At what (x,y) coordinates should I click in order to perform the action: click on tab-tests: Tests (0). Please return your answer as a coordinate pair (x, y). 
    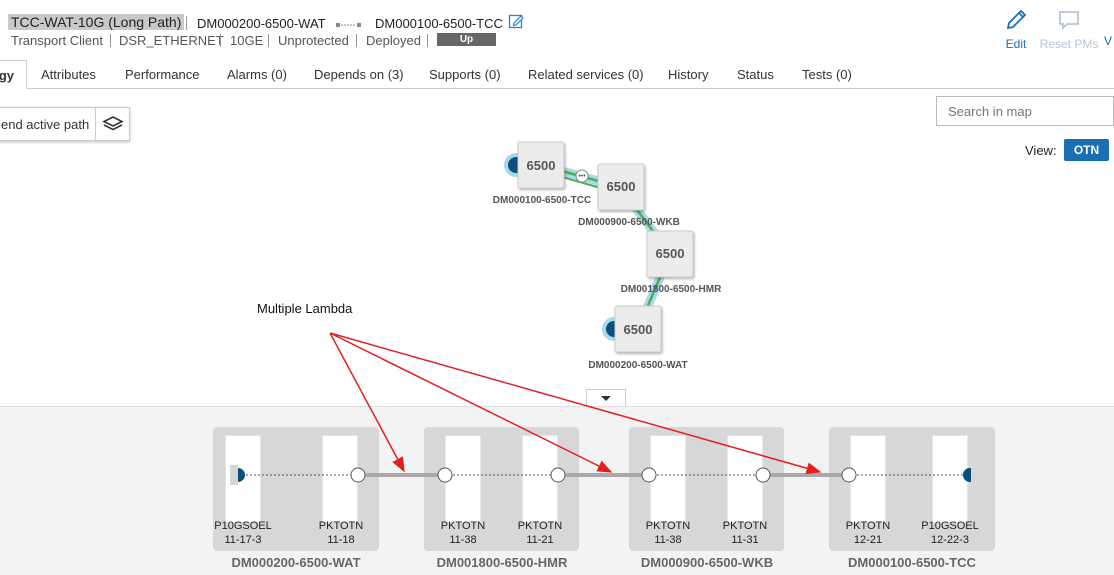
    Looking at the image, I should click on (827, 74).